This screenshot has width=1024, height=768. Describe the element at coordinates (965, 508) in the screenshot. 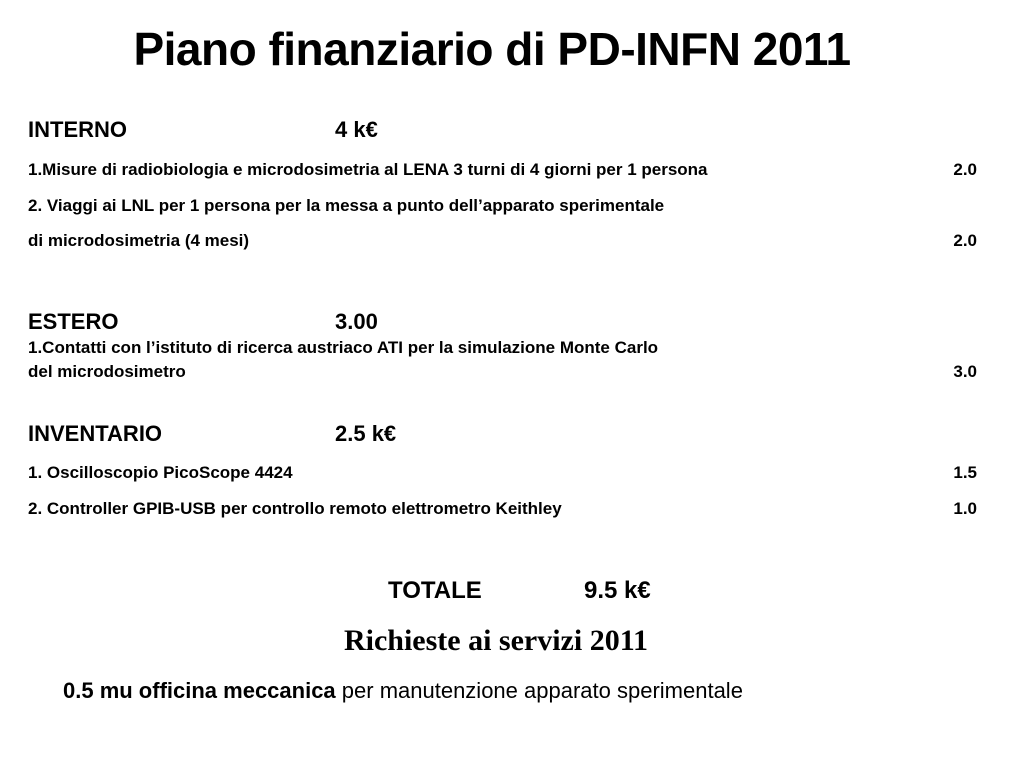

I see `inventario-item-2-value: 1.0` at that location.